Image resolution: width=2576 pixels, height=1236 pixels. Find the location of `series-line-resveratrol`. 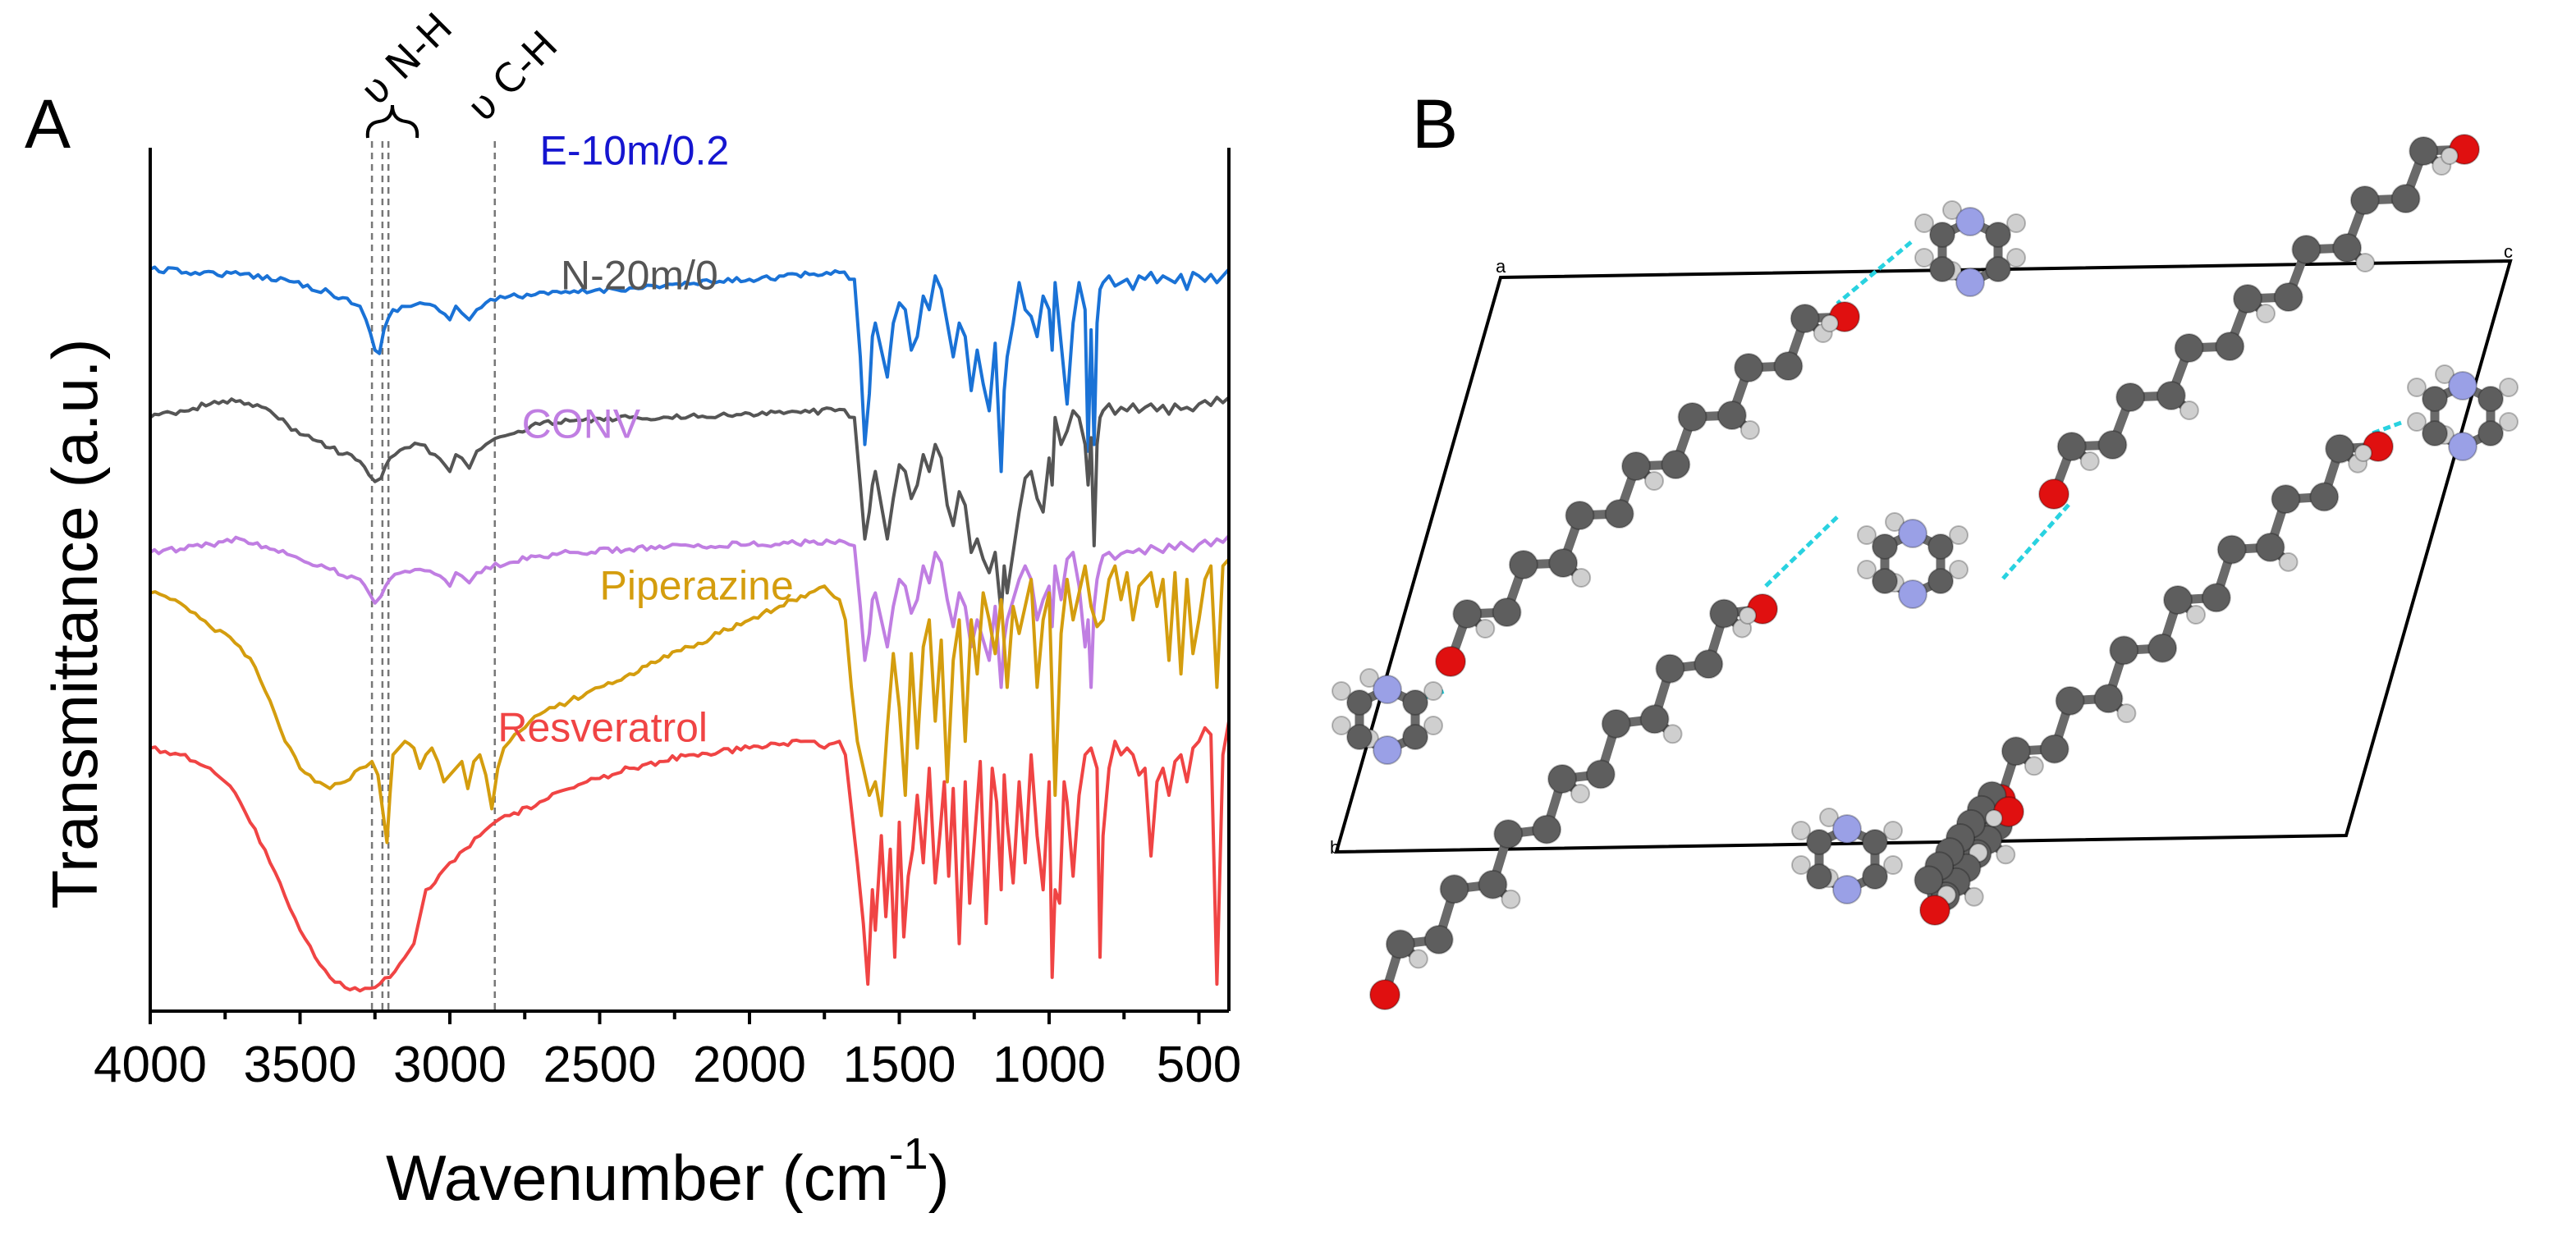

series-line-resveratrol is located at coordinates (690, 857).